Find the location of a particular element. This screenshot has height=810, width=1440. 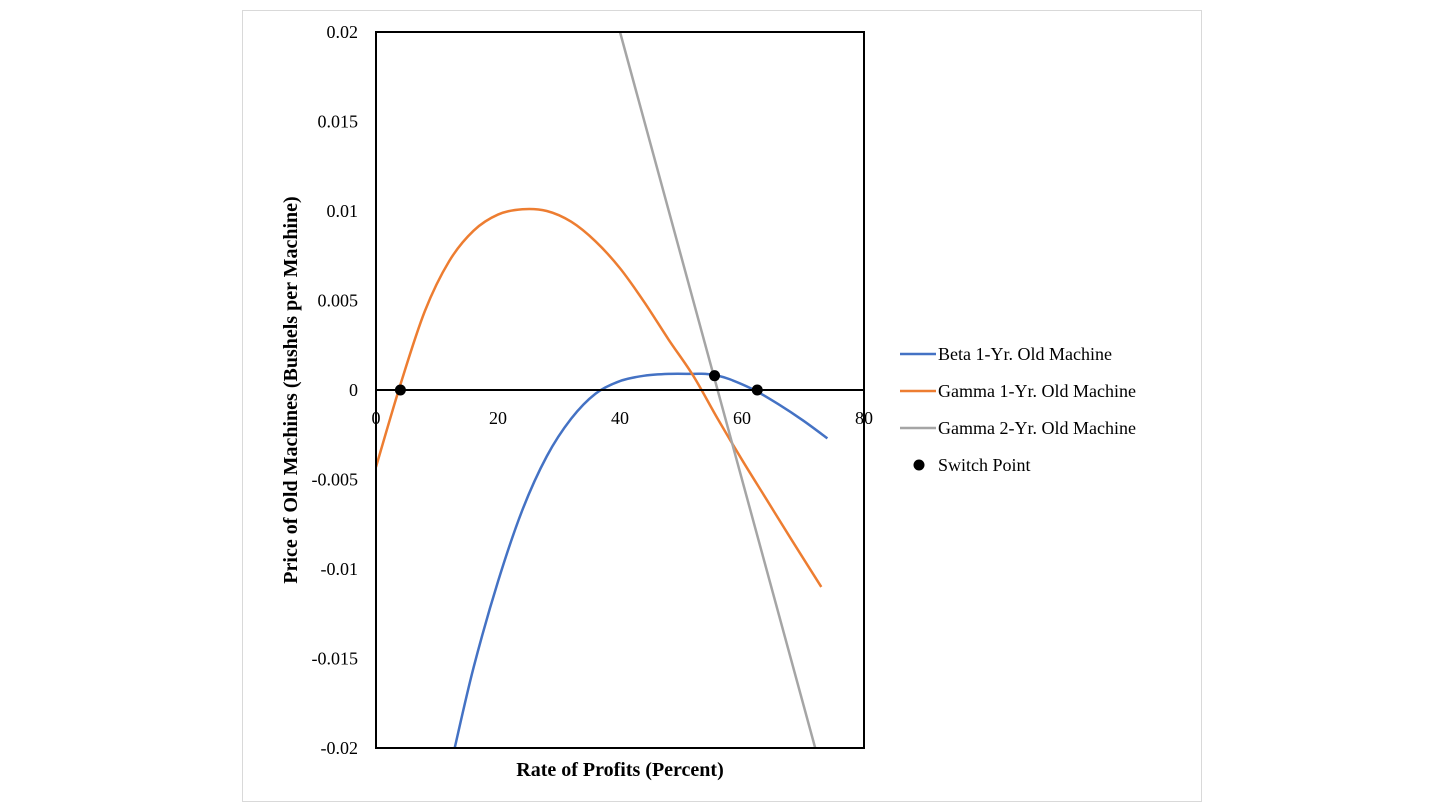

legend-label: Gamma 2-Yr. Old Machine is located at coordinates (1037, 428).